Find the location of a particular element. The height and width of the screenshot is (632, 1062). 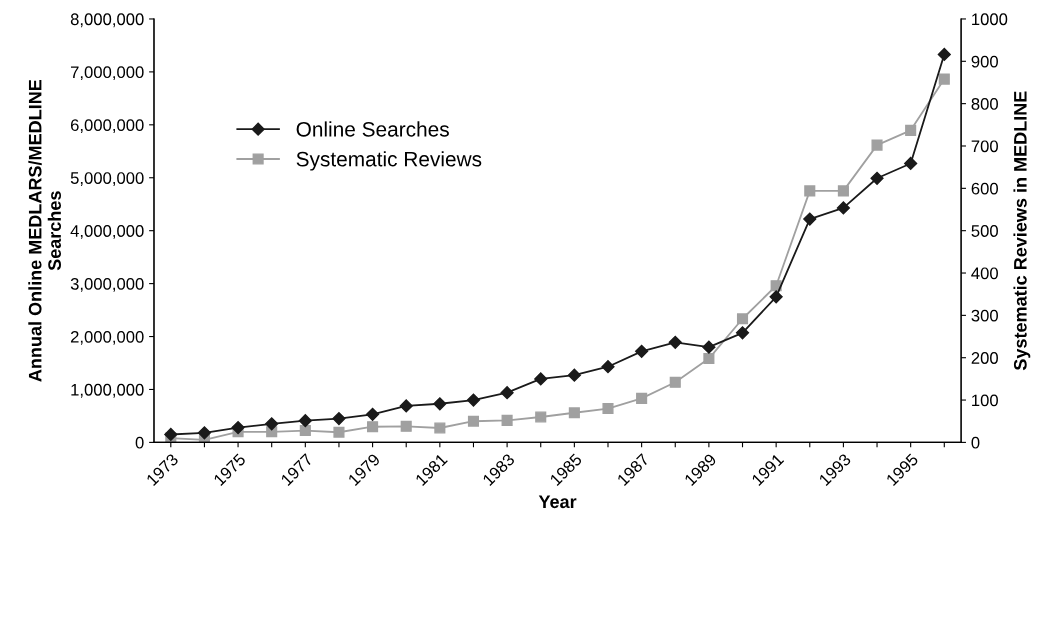

y-tick-label: 3,000,000 is located at coordinates (107, 285).